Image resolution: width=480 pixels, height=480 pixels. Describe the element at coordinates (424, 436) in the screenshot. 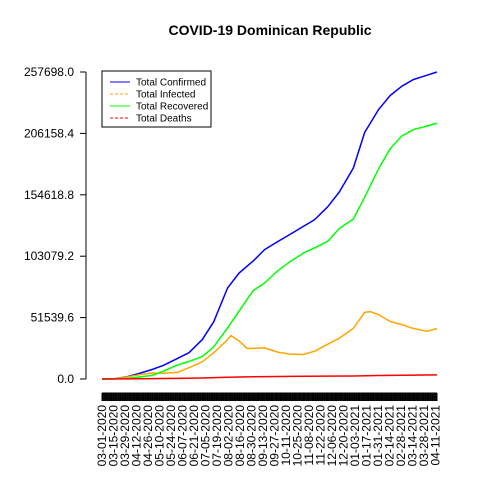

I see `x-tick-label: 03-28-2021` at that location.